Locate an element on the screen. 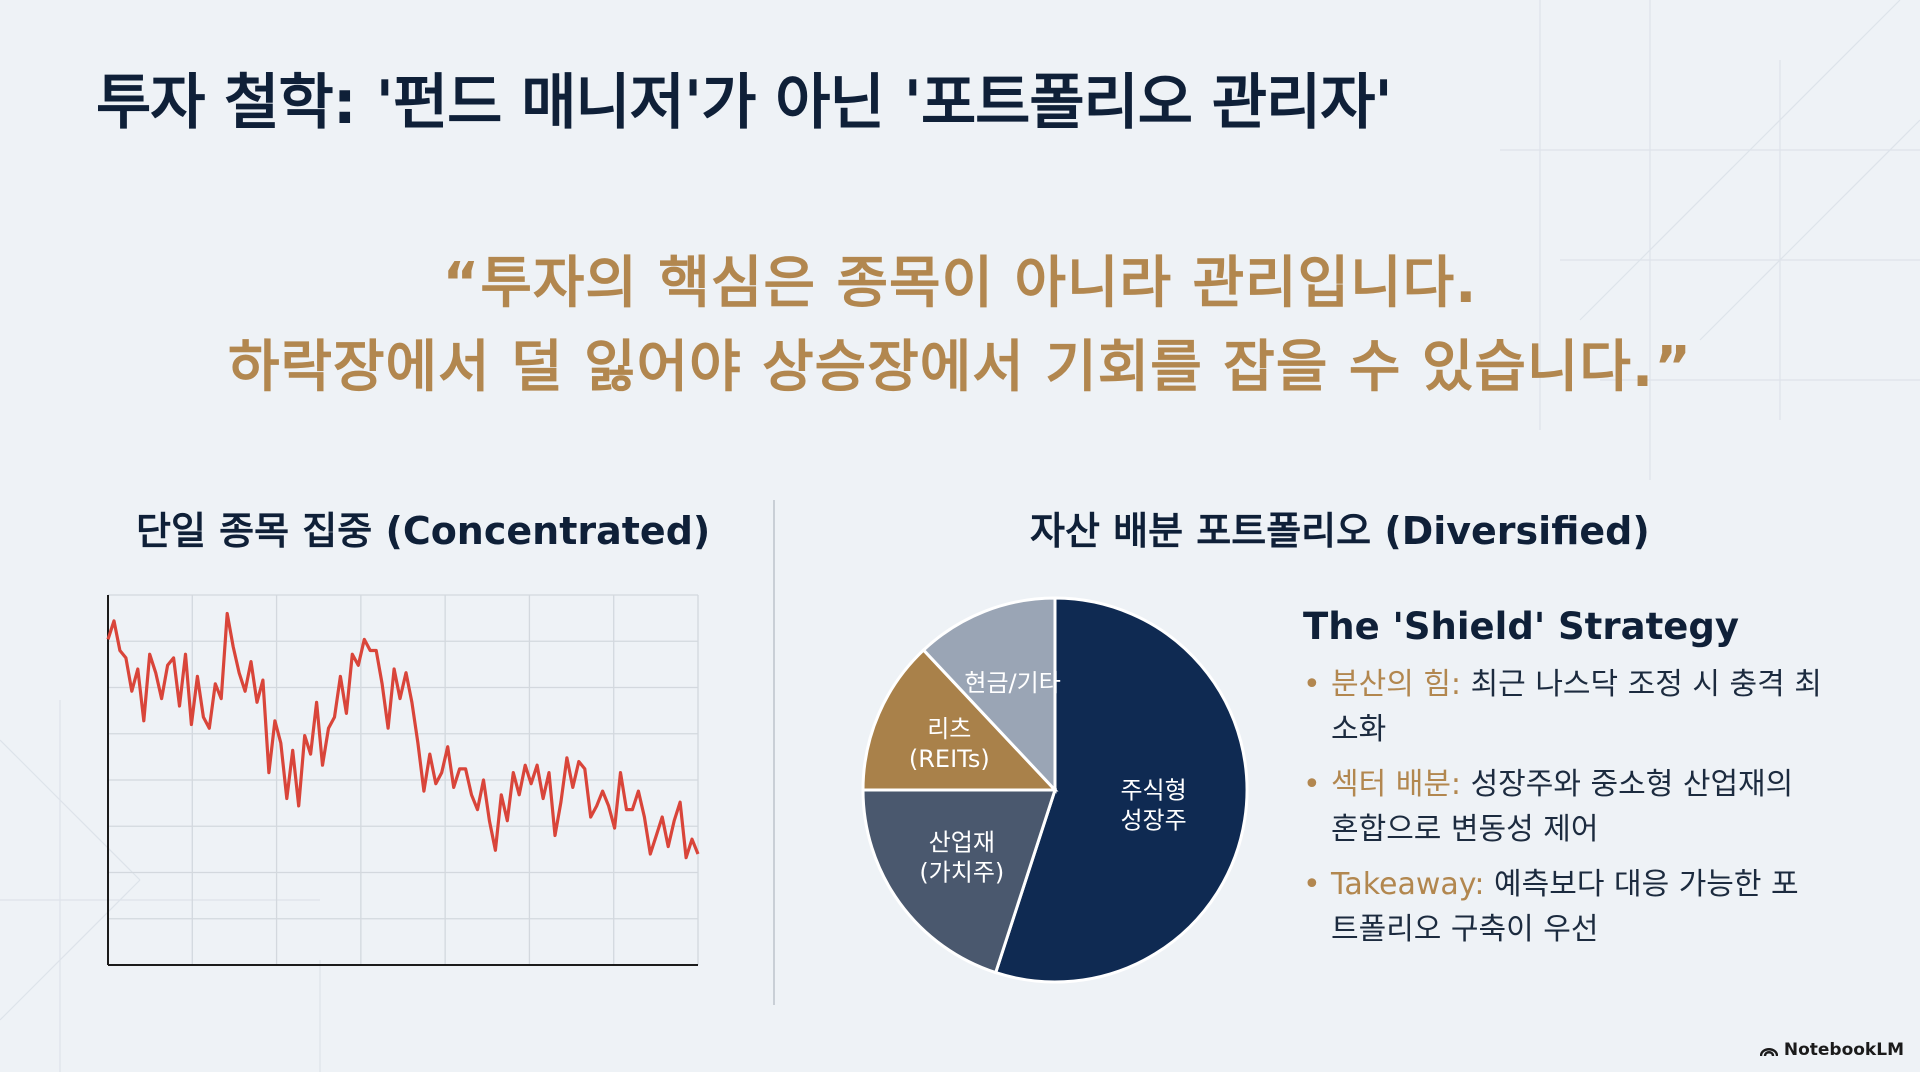 This screenshot has height=1072, width=1920. shield-item: • 분산의 힘: 최근 나스닥 조정 시 충격 최소화 is located at coordinates (1563, 707).